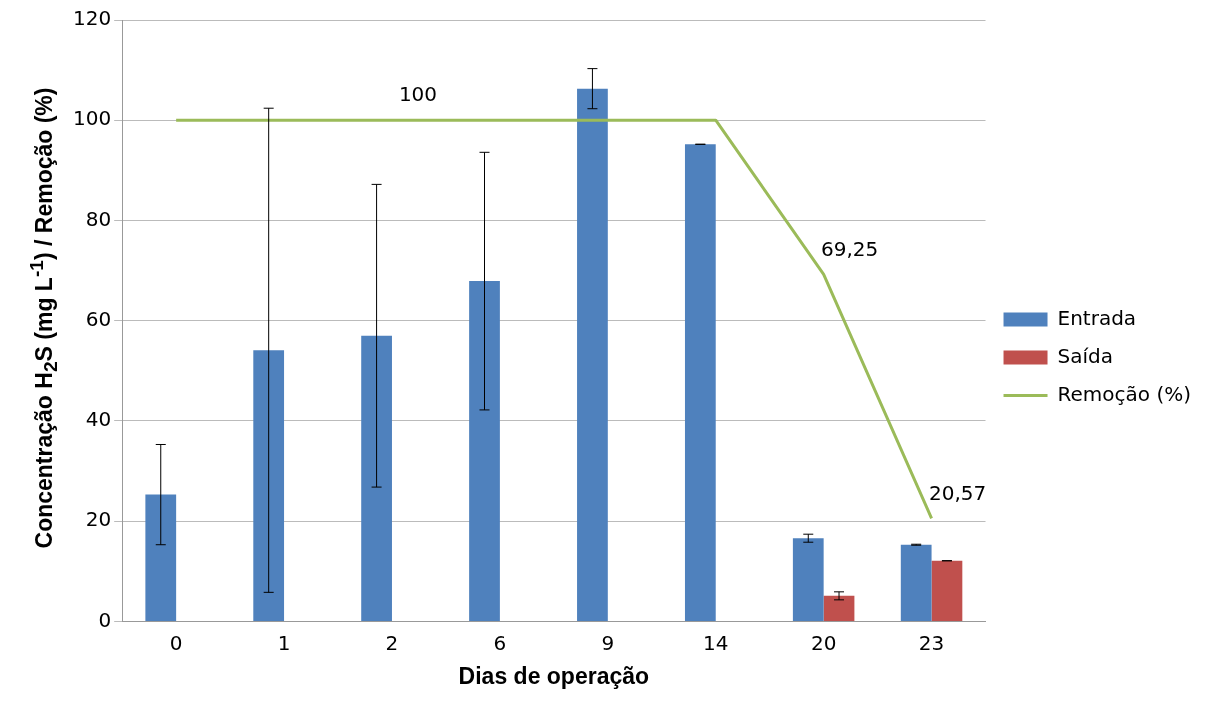  Describe the element at coordinates (392, 642) in the screenshot. I see `x-tick-label: 2` at that location.